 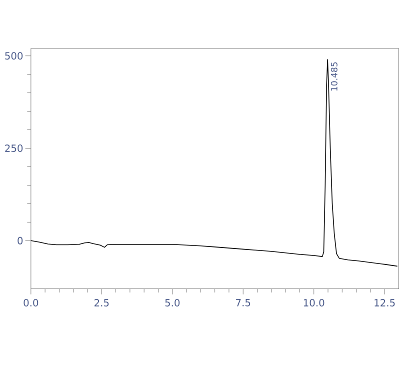 I want to click on x-tick-label: 5.0, so click(x=172, y=303).